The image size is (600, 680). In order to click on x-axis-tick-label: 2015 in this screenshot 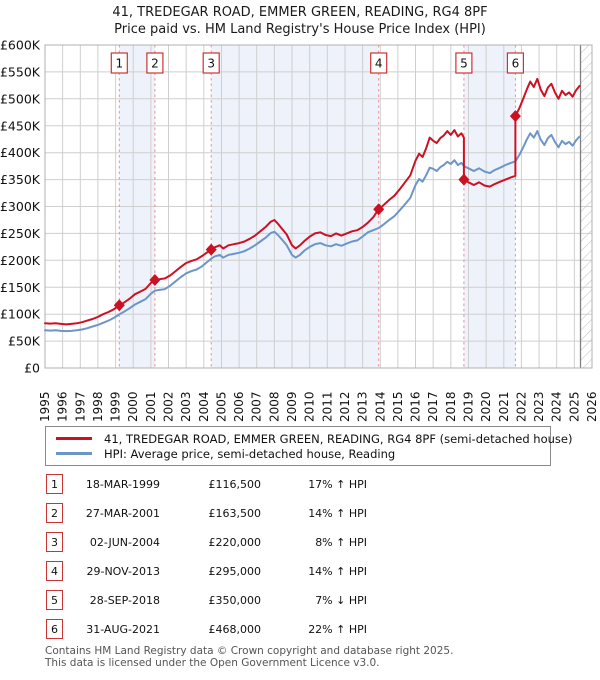, I will do `click(398, 406)`.